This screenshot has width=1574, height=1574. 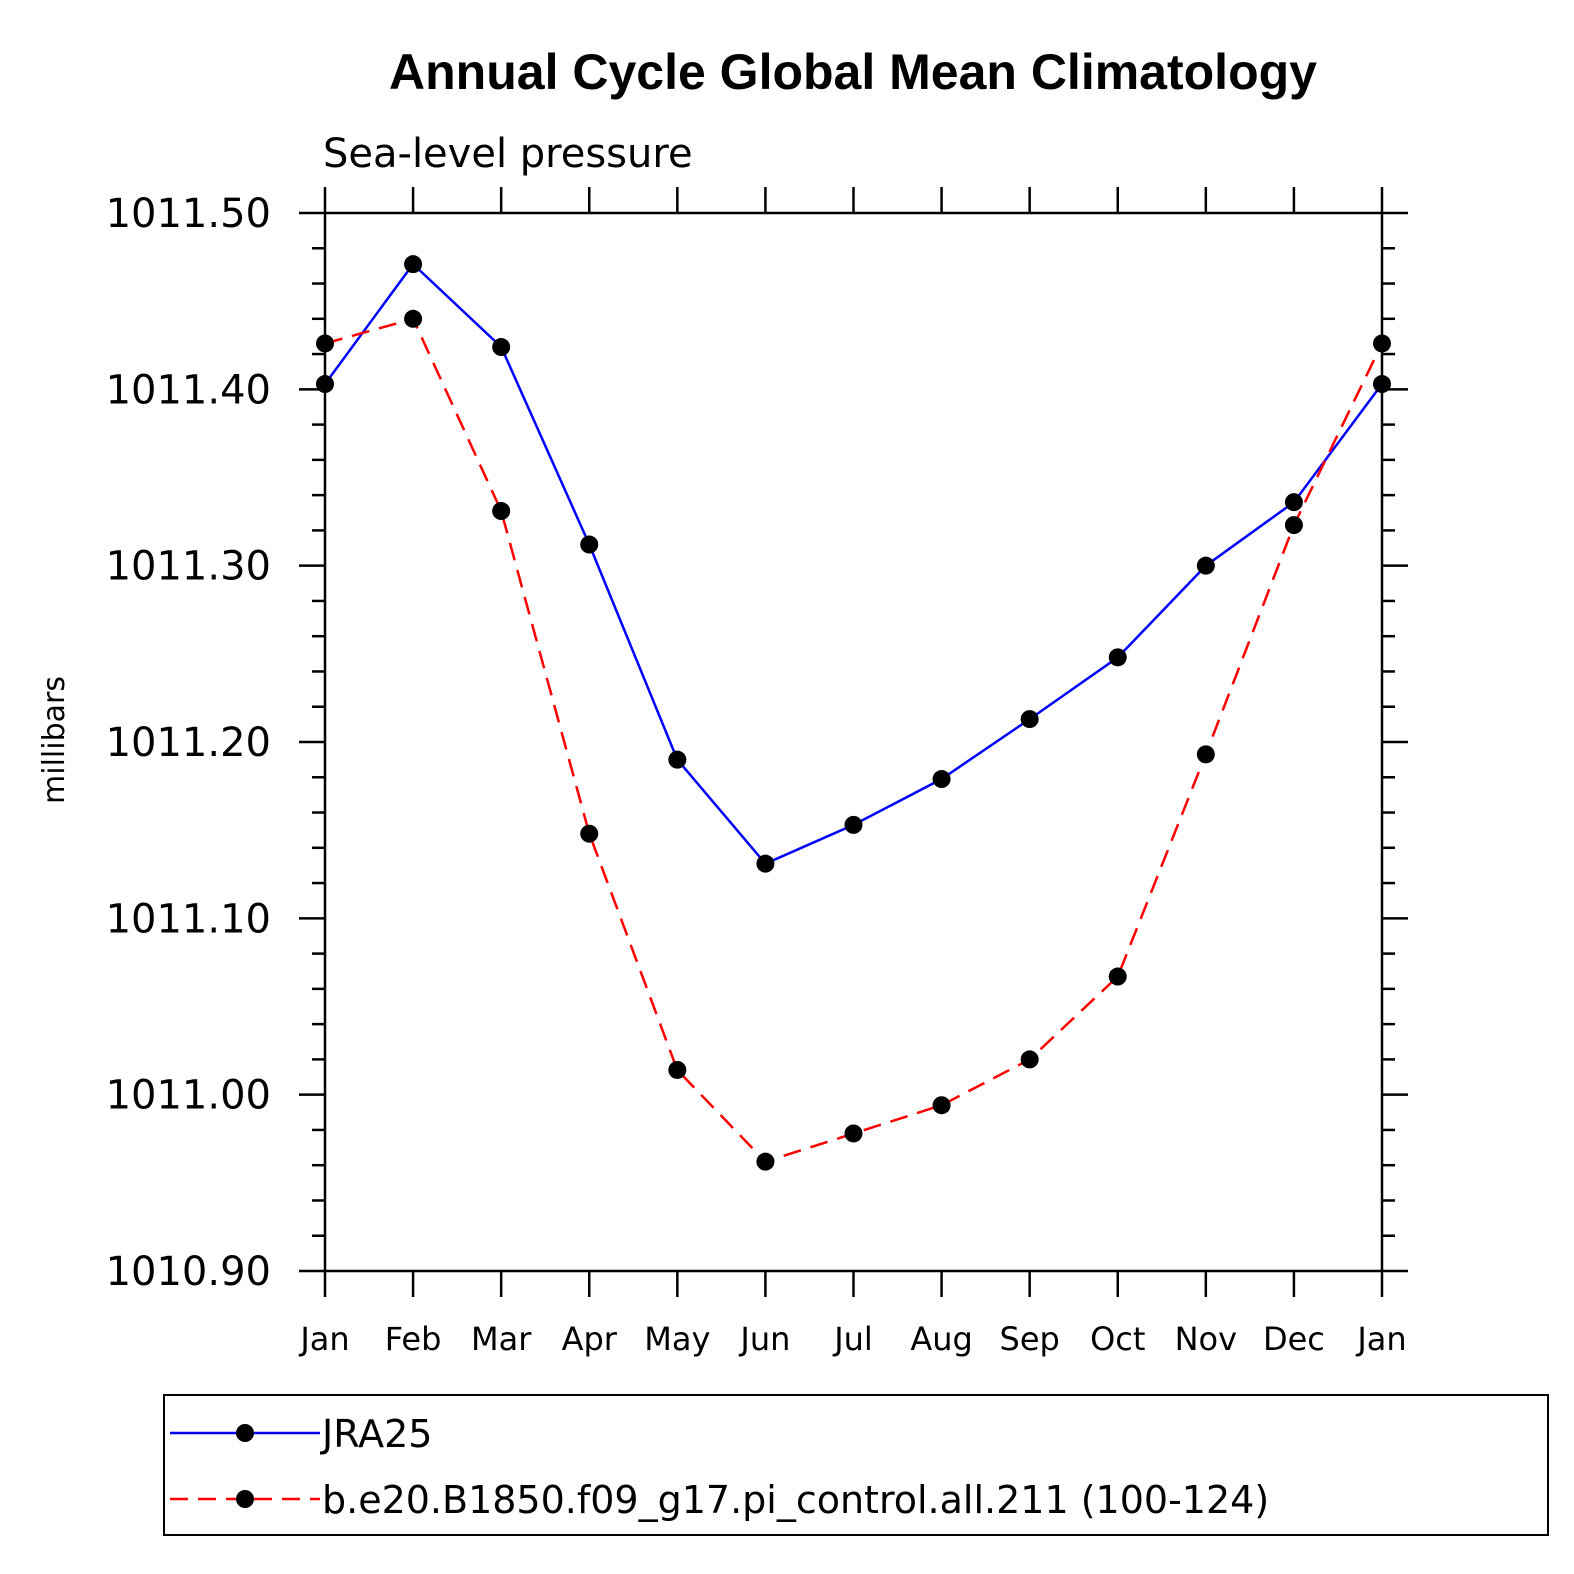 What do you see at coordinates (764, 1339) in the screenshot?
I see `x-tick-label: Jun` at bounding box center [764, 1339].